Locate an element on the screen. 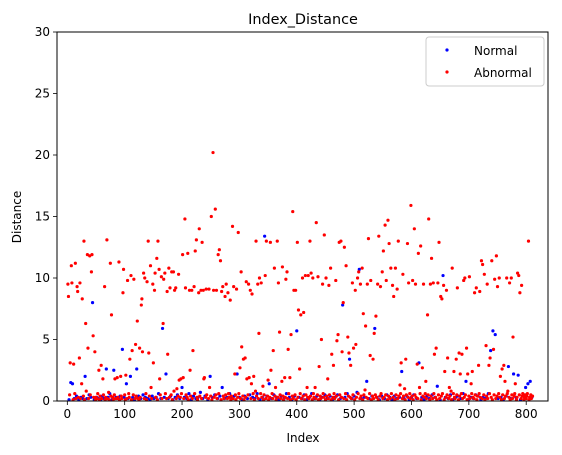 This screenshot has width=562, height=455. x-tick-label: 500 is located at coordinates (354, 414).